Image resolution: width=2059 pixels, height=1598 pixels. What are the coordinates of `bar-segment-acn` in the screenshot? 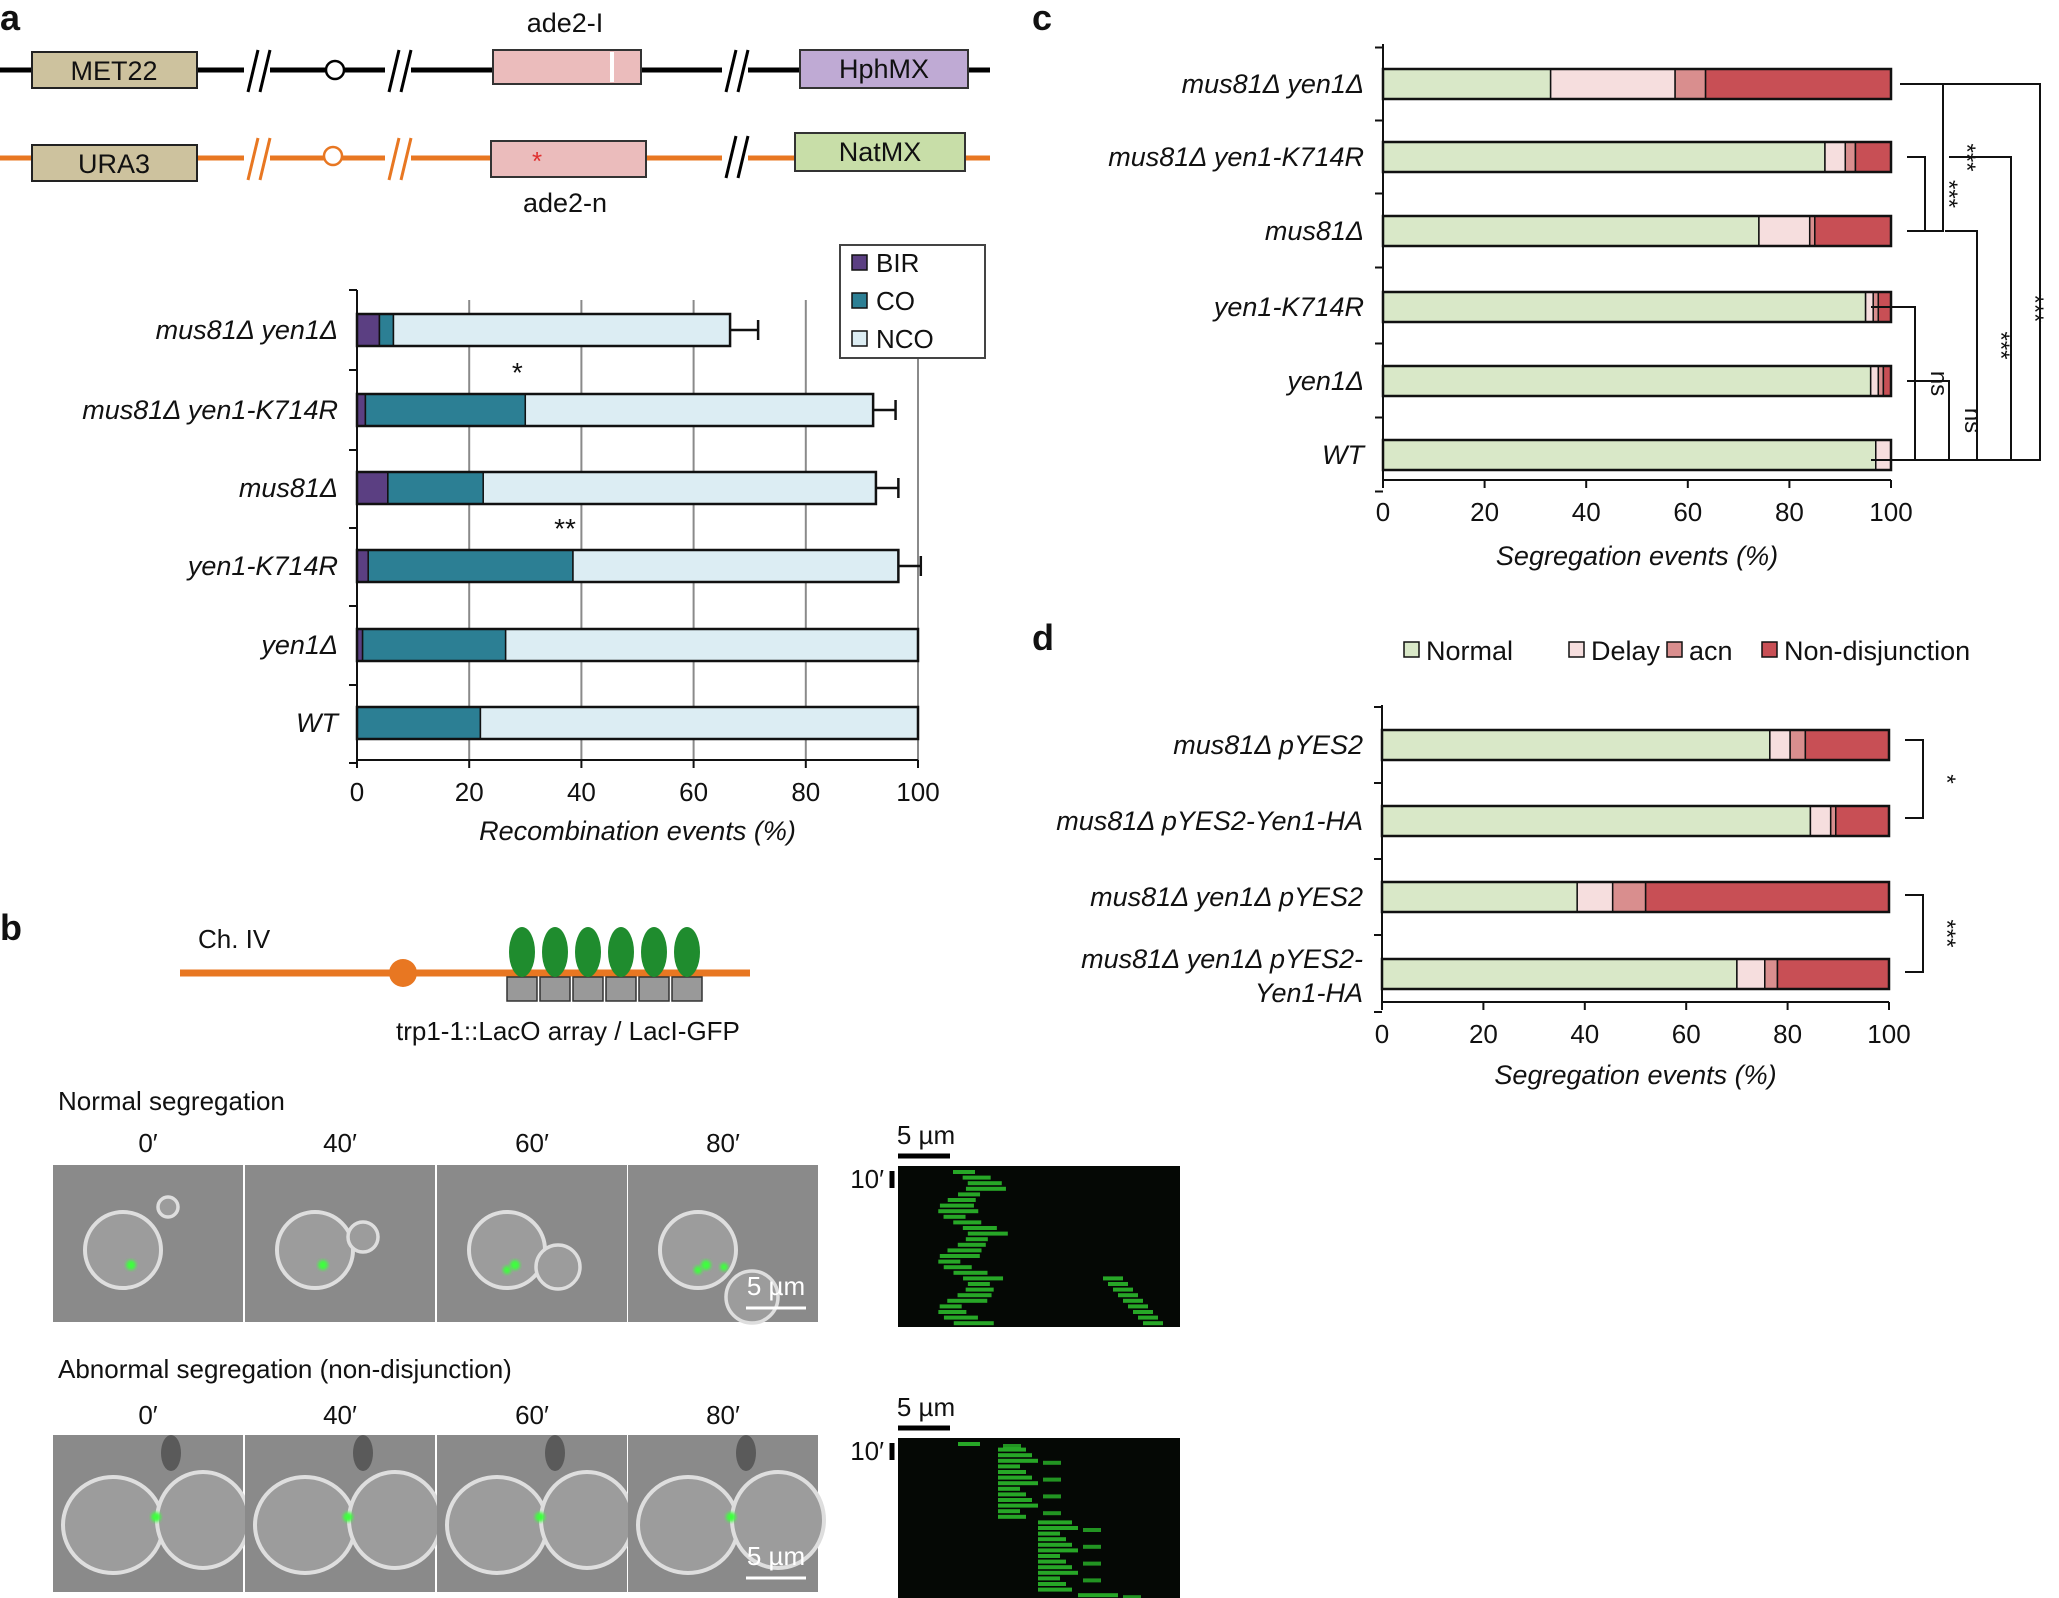 It's located at (1881, 381).